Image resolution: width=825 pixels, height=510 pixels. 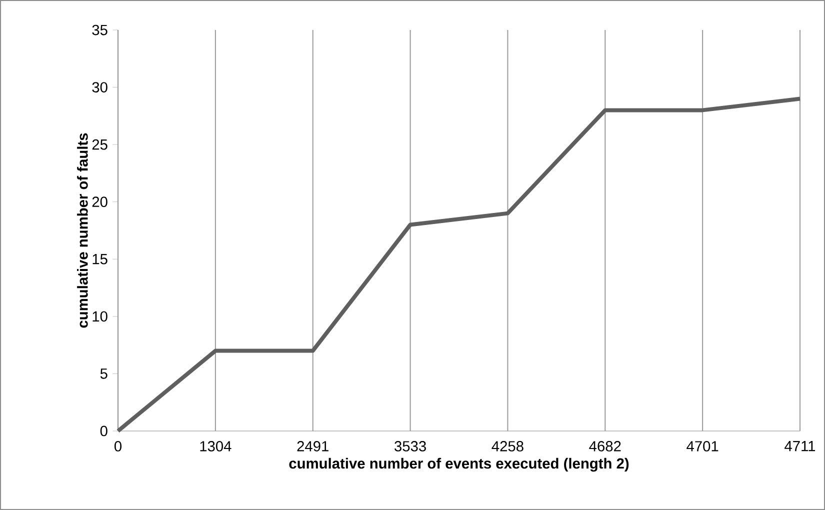 I want to click on y-tick-label: 25, so click(x=100, y=144).